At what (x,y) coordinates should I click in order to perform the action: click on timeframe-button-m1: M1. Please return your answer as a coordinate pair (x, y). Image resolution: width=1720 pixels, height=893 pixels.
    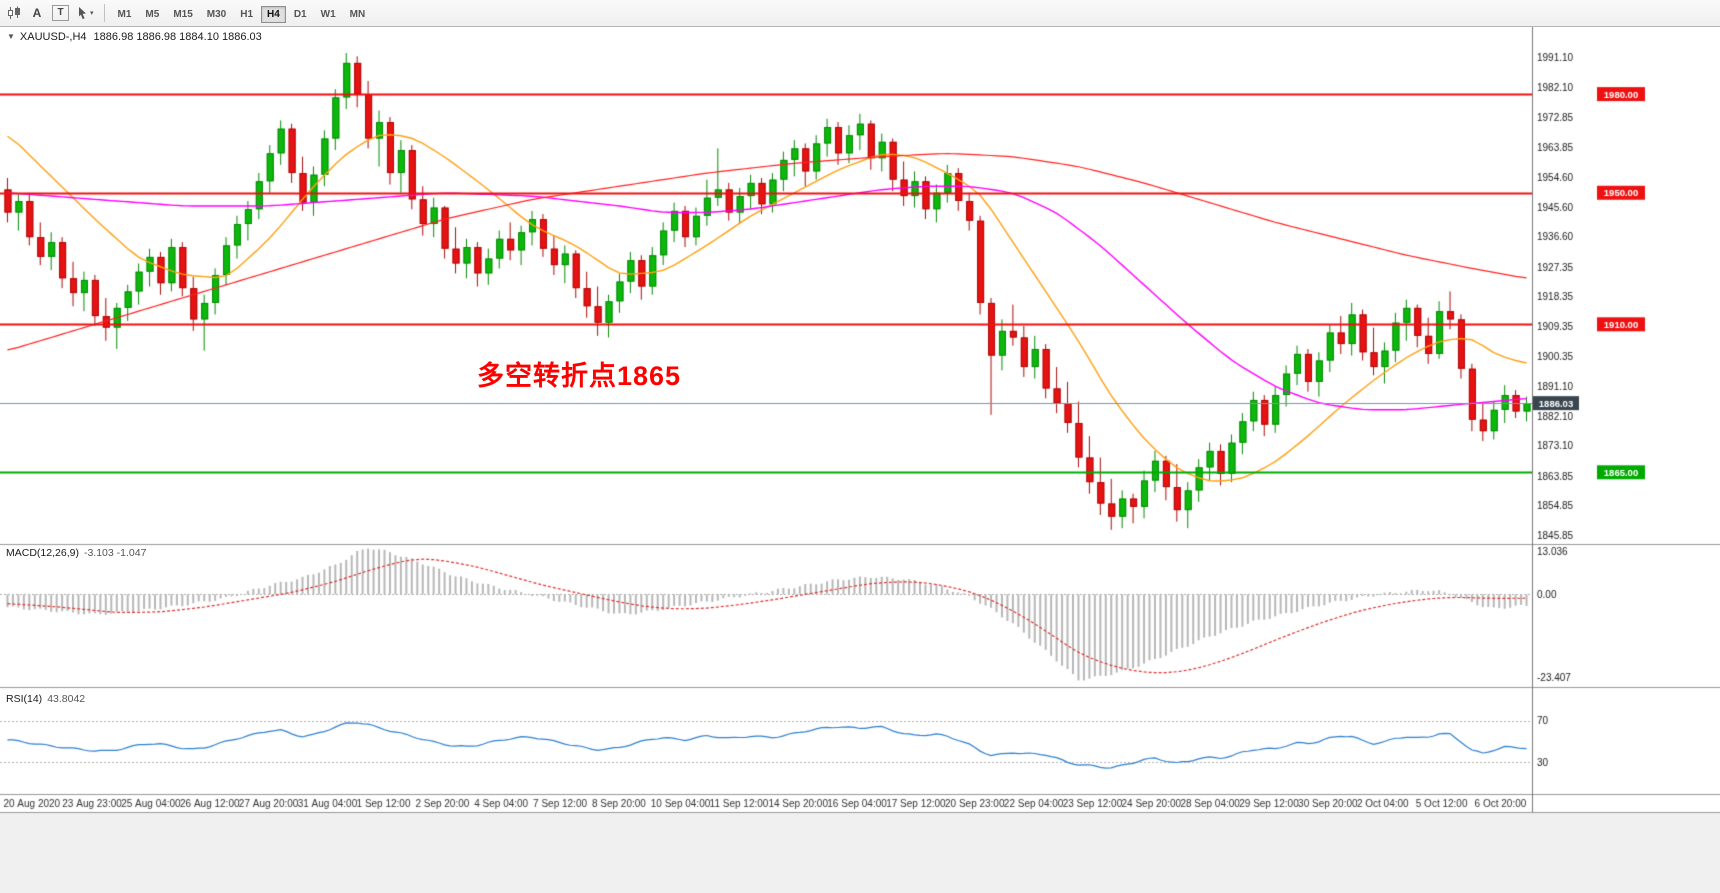
    Looking at the image, I should click on (125, 14).